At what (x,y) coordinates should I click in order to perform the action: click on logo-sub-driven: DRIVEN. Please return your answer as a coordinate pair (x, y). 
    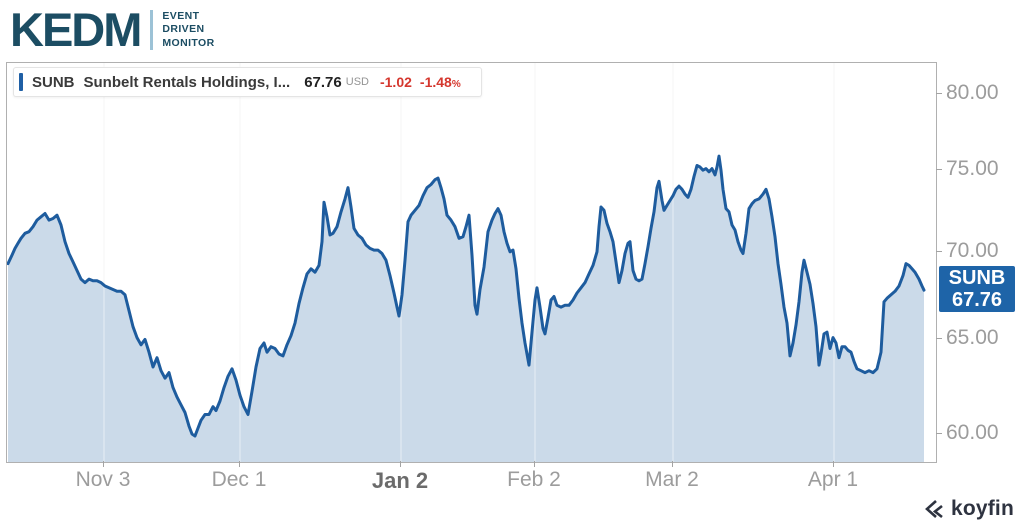
    Looking at the image, I should click on (183, 29).